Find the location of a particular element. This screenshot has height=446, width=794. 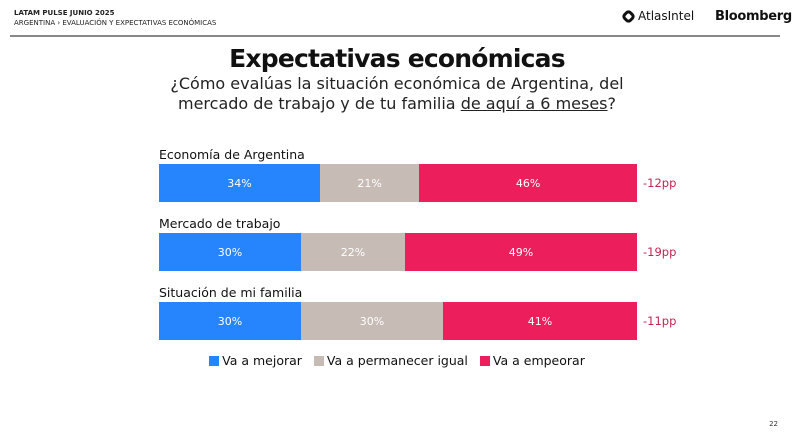

legend-item: Va a mejorar is located at coordinates (255, 360).